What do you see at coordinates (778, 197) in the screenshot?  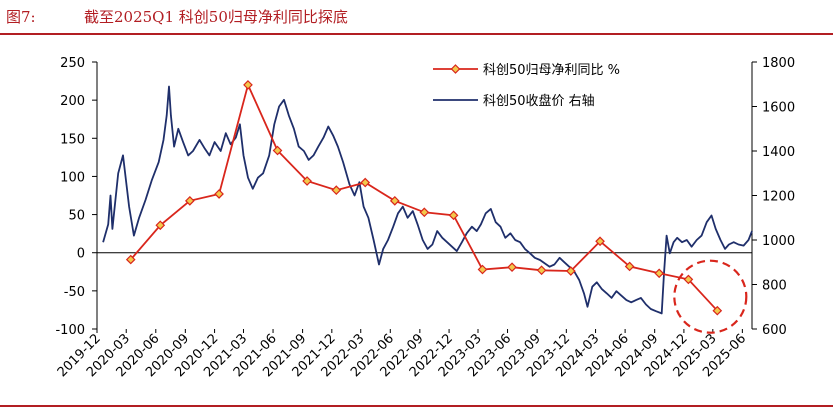 I see `y-right-tick-label: 1200` at bounding box center [778, 197].